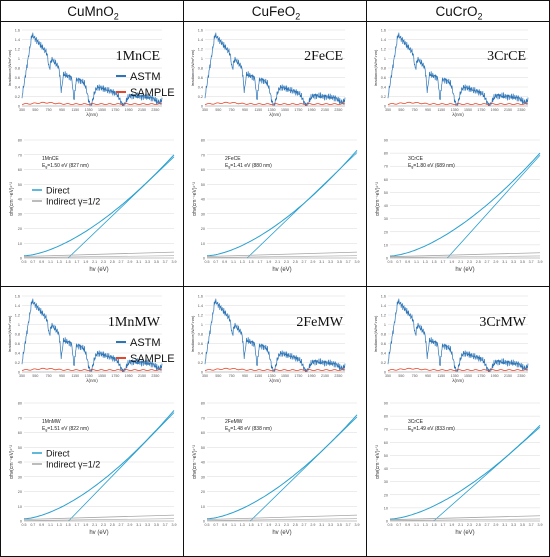  I want to click on sample-label: 1MnCE, so click(138, 56).